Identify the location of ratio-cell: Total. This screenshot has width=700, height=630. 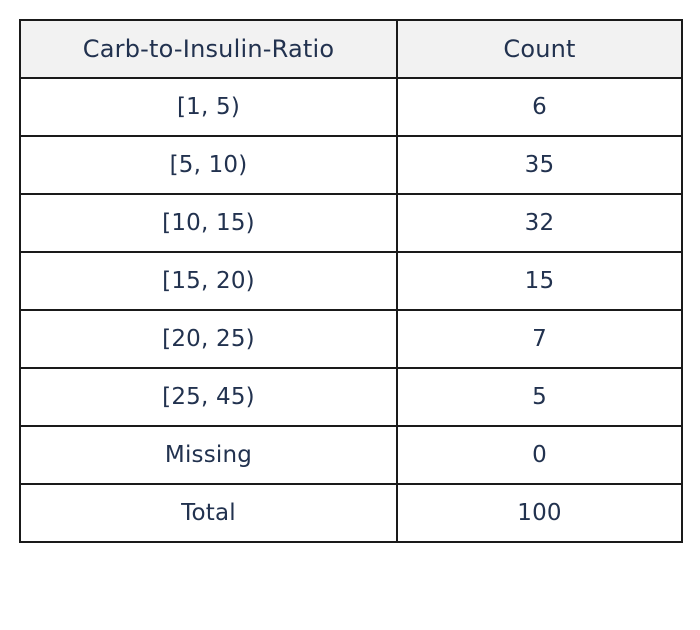
(208, 513).